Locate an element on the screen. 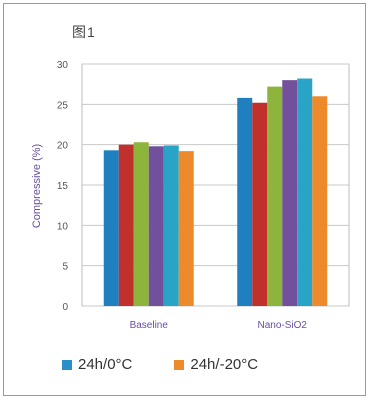 The height and width of the screenshot is (401, 371). panel-label: 图1 is located at coordinates (84, 32).